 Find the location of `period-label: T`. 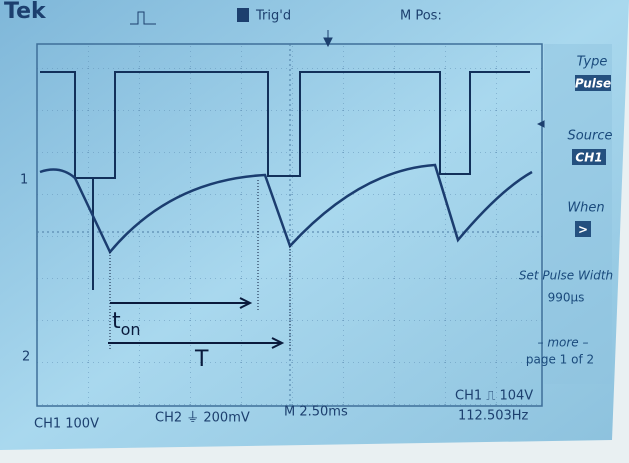

period-label: T is located at coordinates (201, 359).